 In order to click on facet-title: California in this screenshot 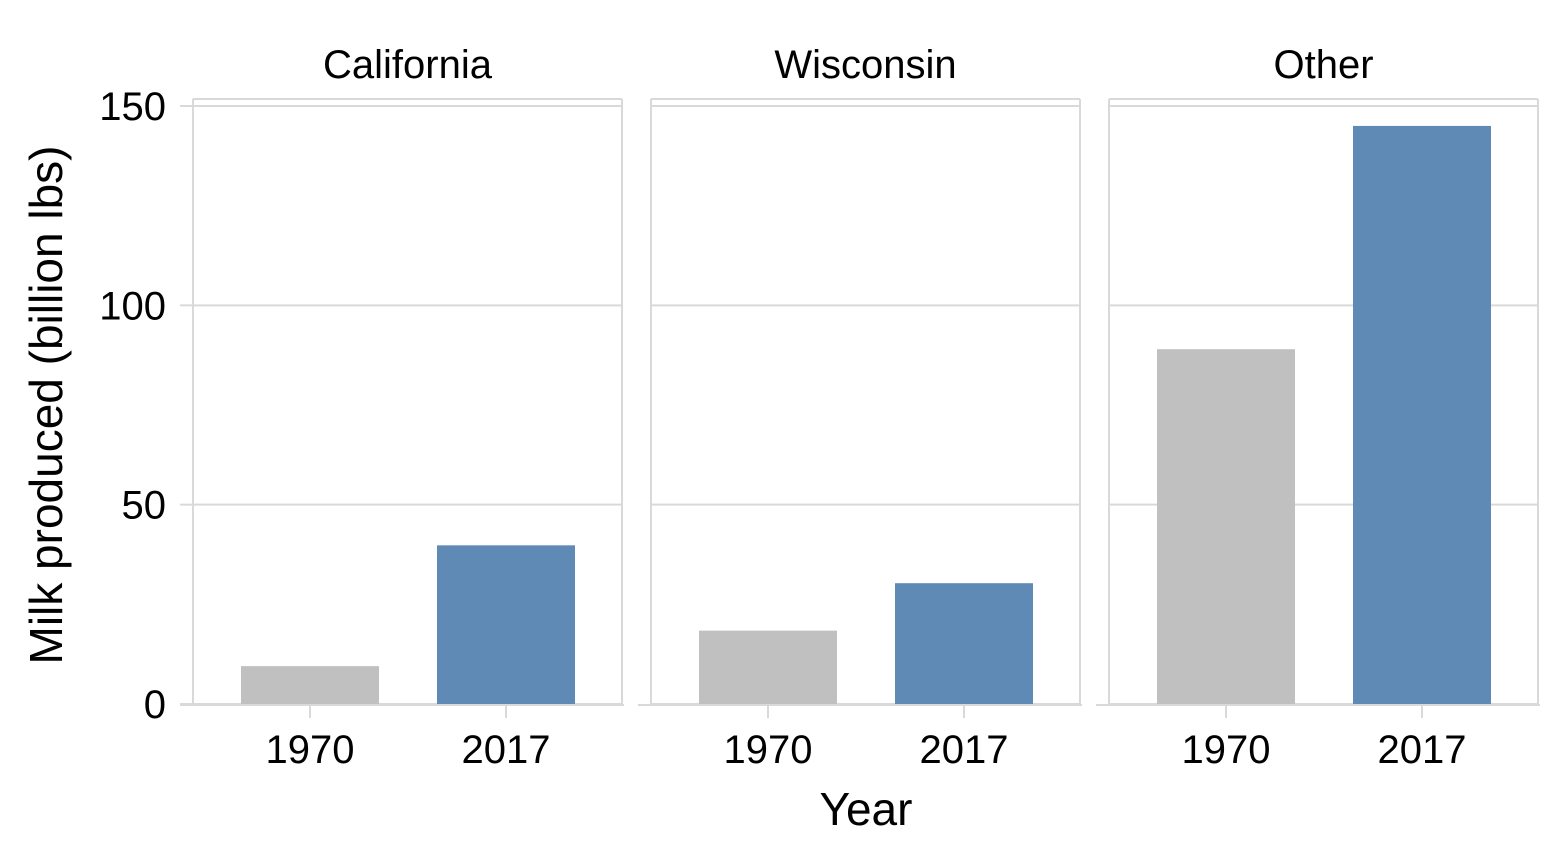, I will do `click(408, 65)`.